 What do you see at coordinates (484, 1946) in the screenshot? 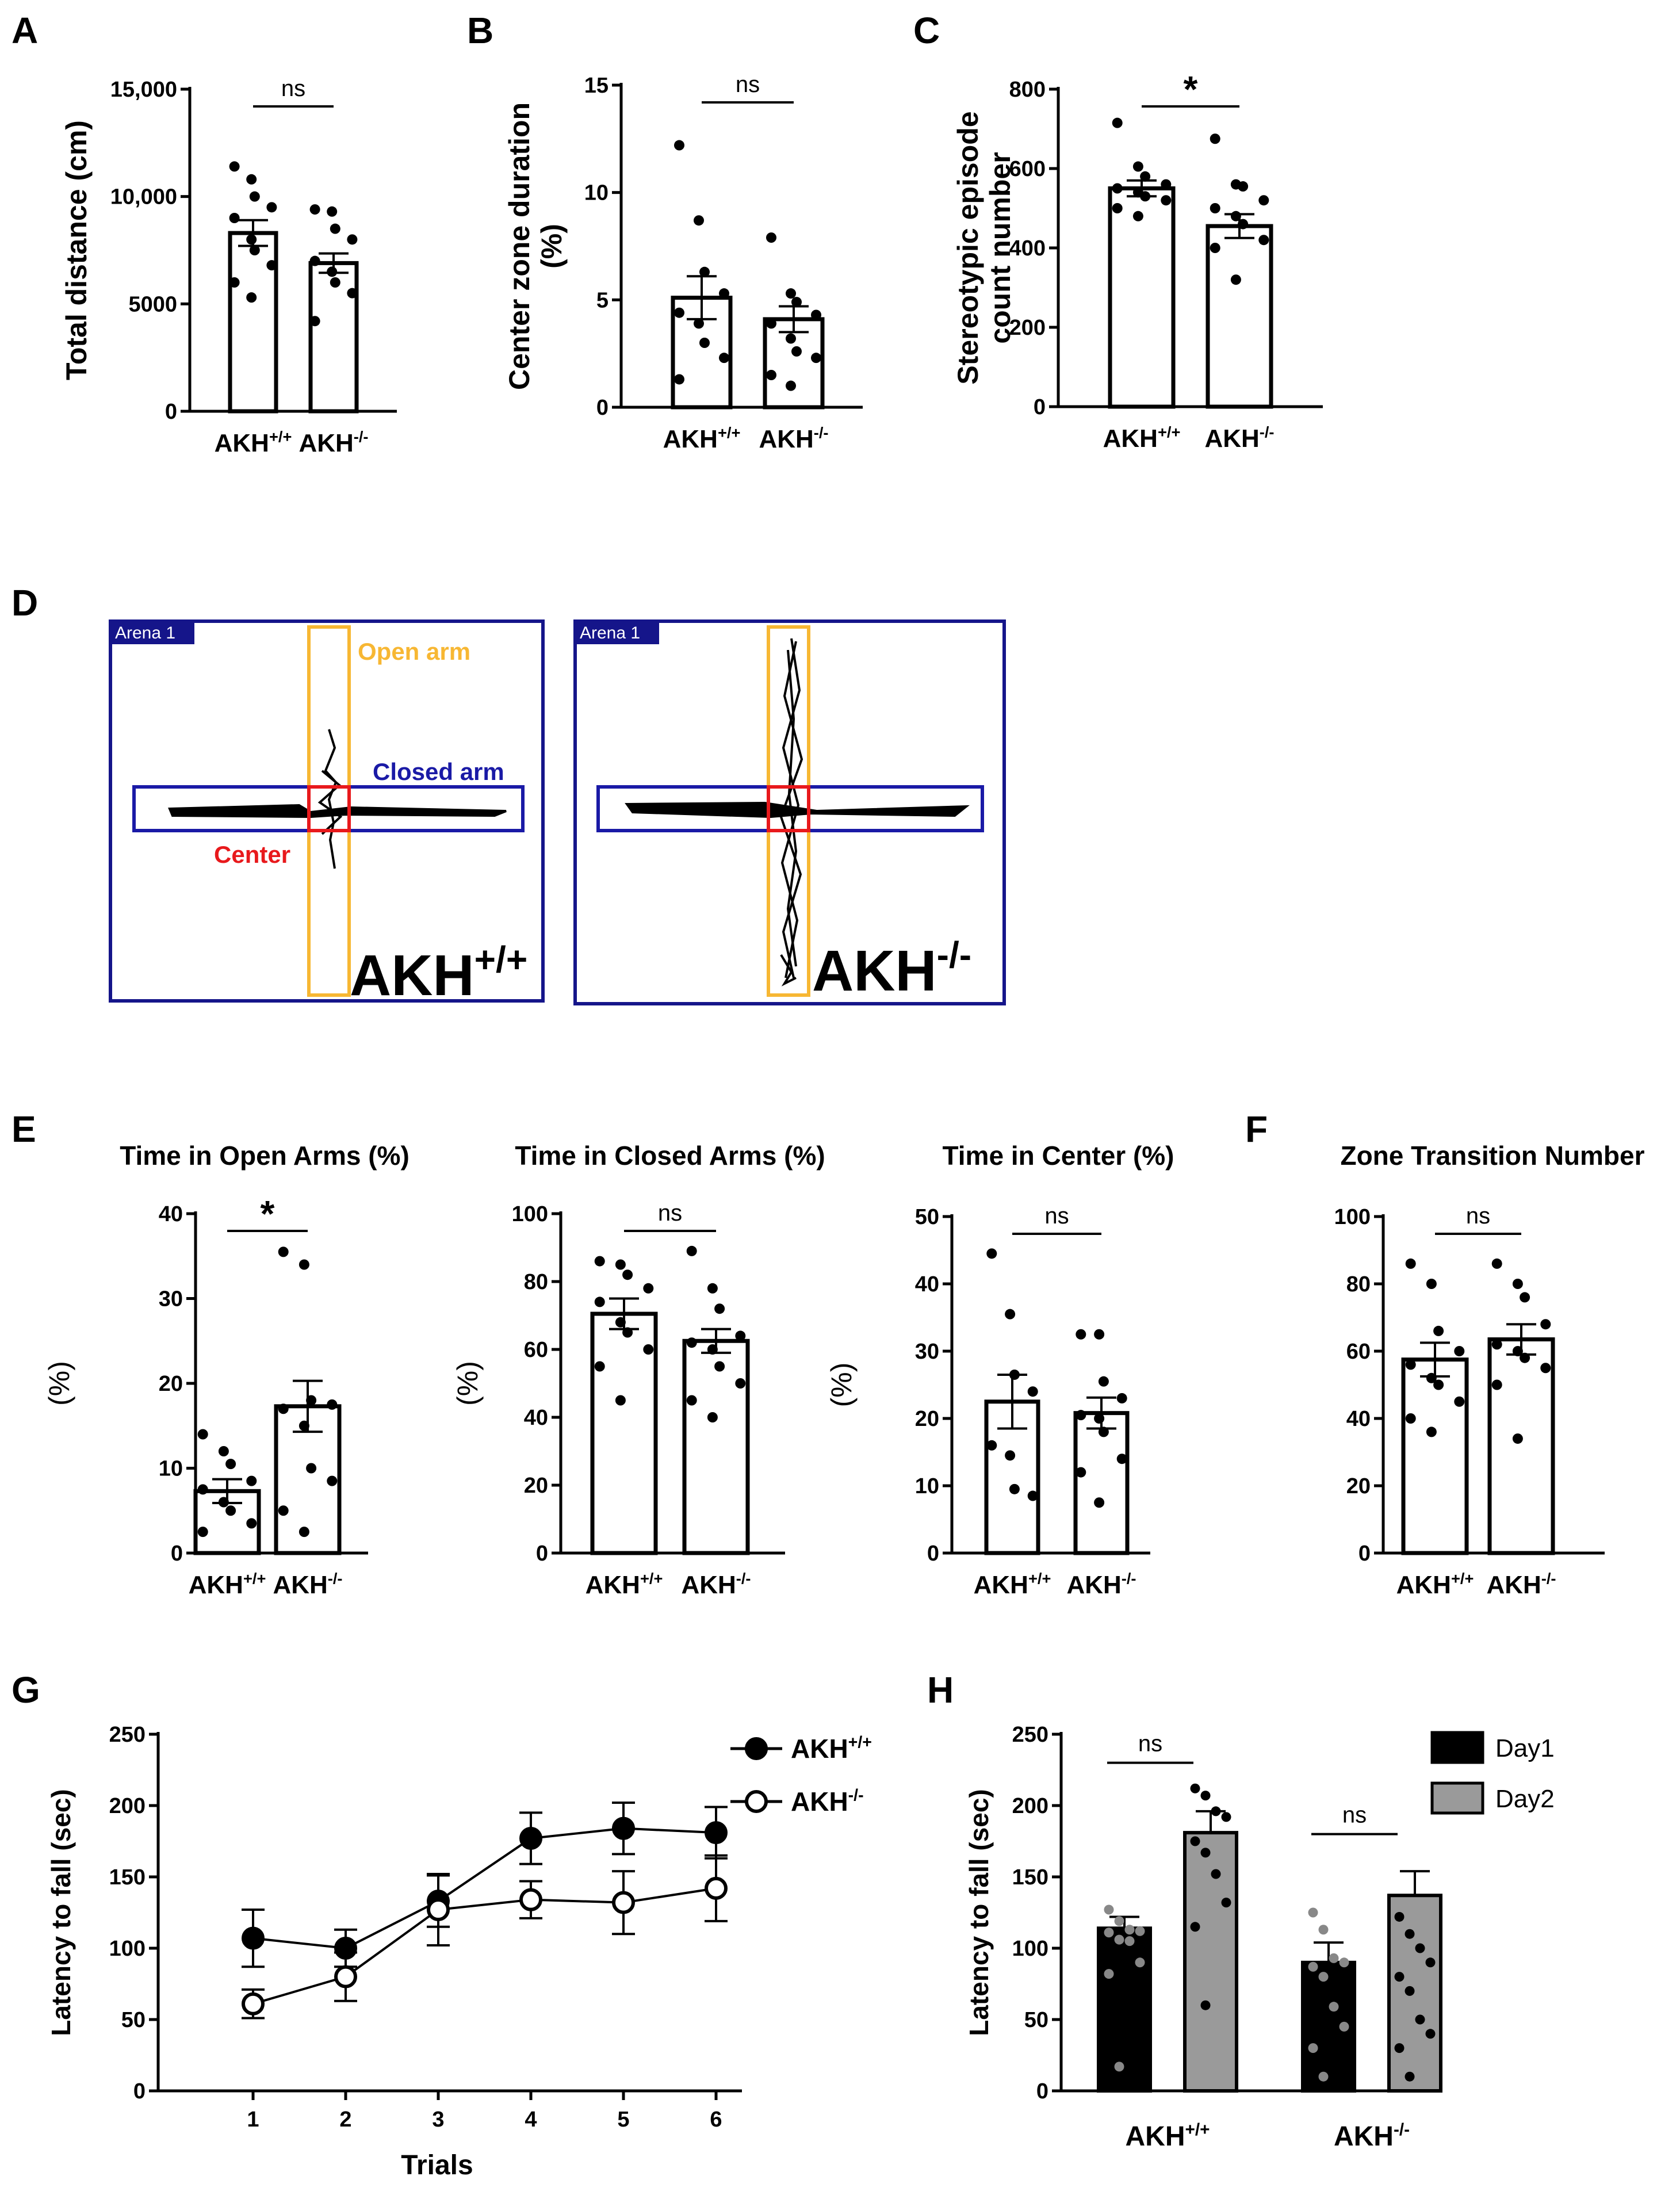
I see `series-line` at bounding box center [484, 1946].